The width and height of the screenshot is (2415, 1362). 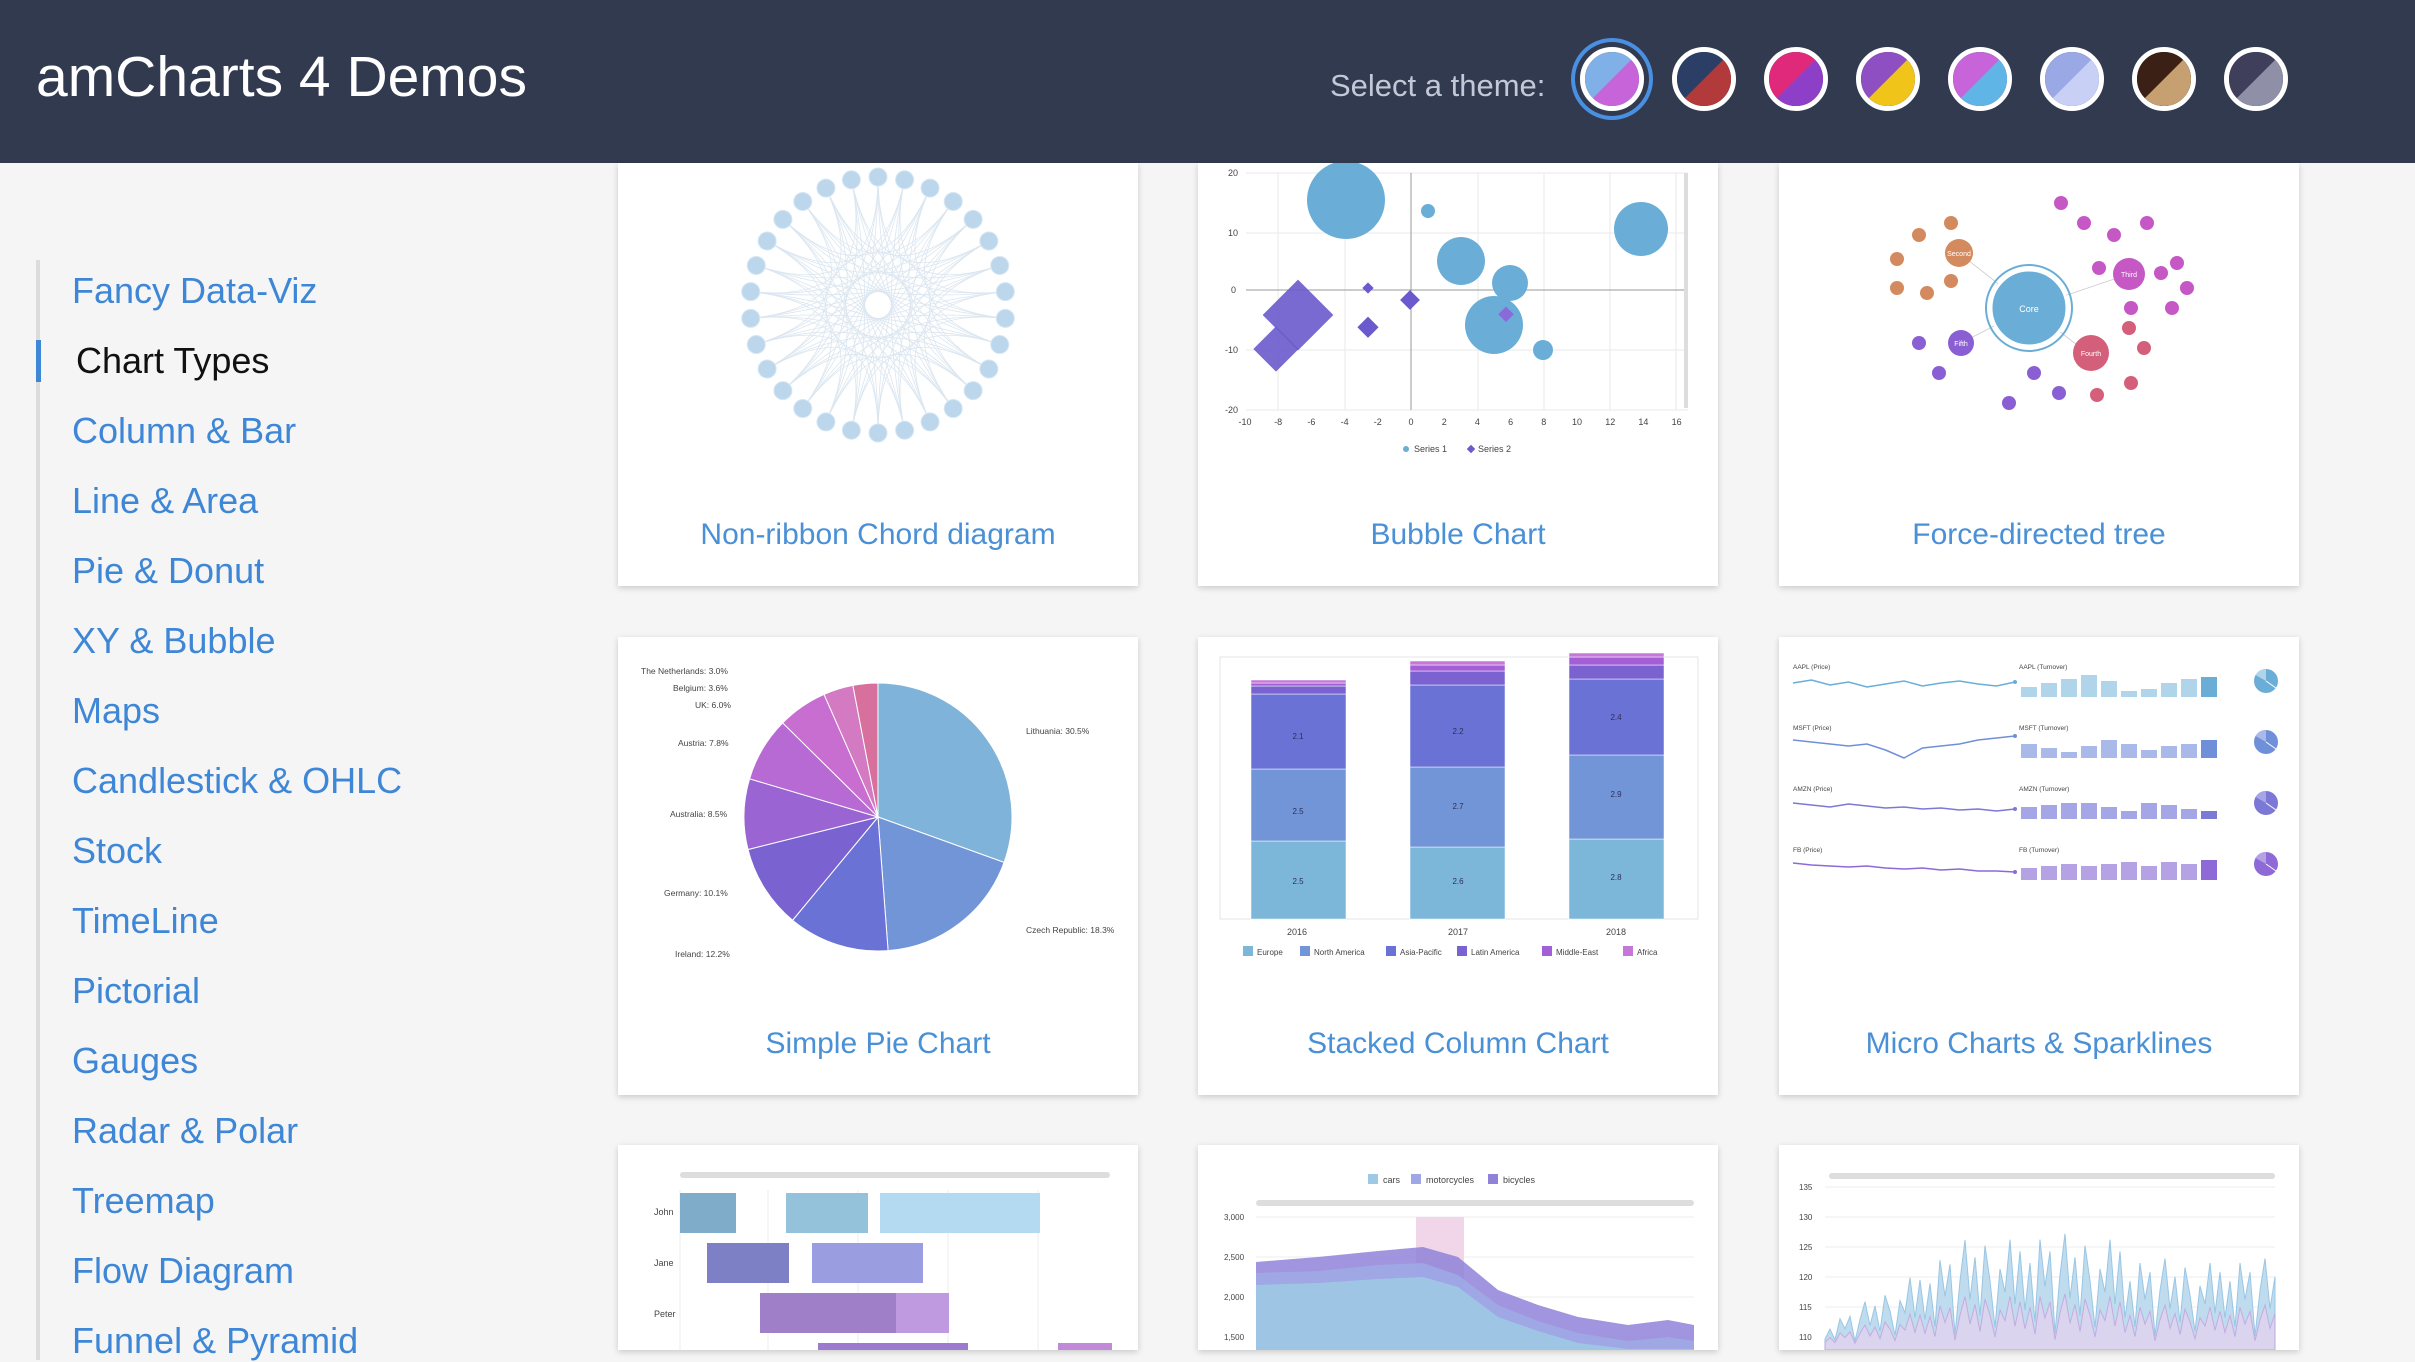 I want to click on theme-button-kelly, so click(x=1888, y=79).